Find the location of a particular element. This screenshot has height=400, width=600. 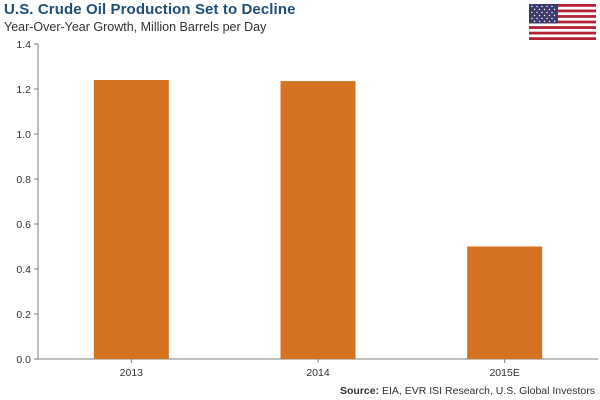

x-tick-label: 2015E is located at coordinates (504, 373).